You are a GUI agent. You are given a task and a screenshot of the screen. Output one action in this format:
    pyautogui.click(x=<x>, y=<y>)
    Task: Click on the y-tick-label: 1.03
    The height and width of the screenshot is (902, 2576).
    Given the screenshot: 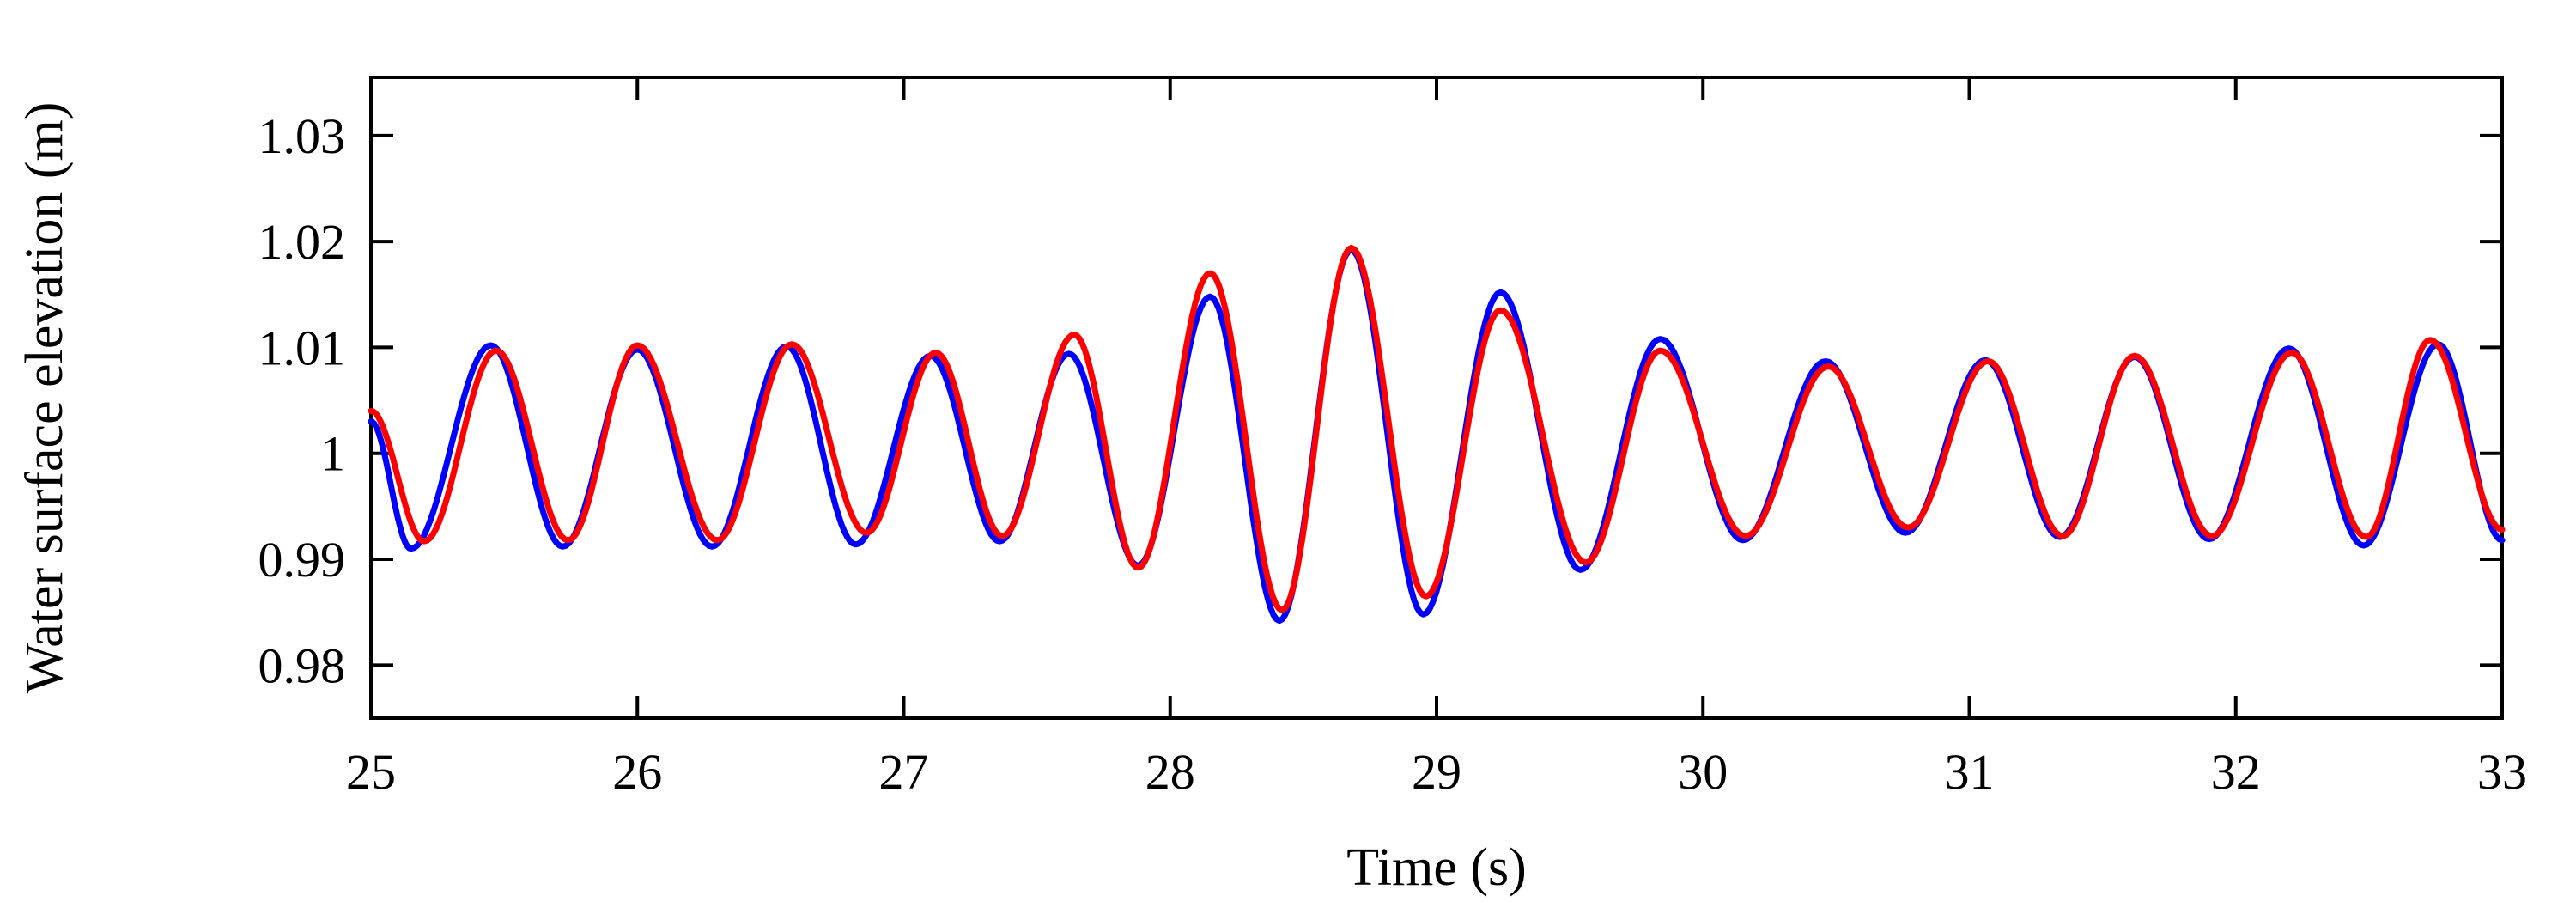 What is the action you would take?
    pyautogui.click(x=302, y=136)
    